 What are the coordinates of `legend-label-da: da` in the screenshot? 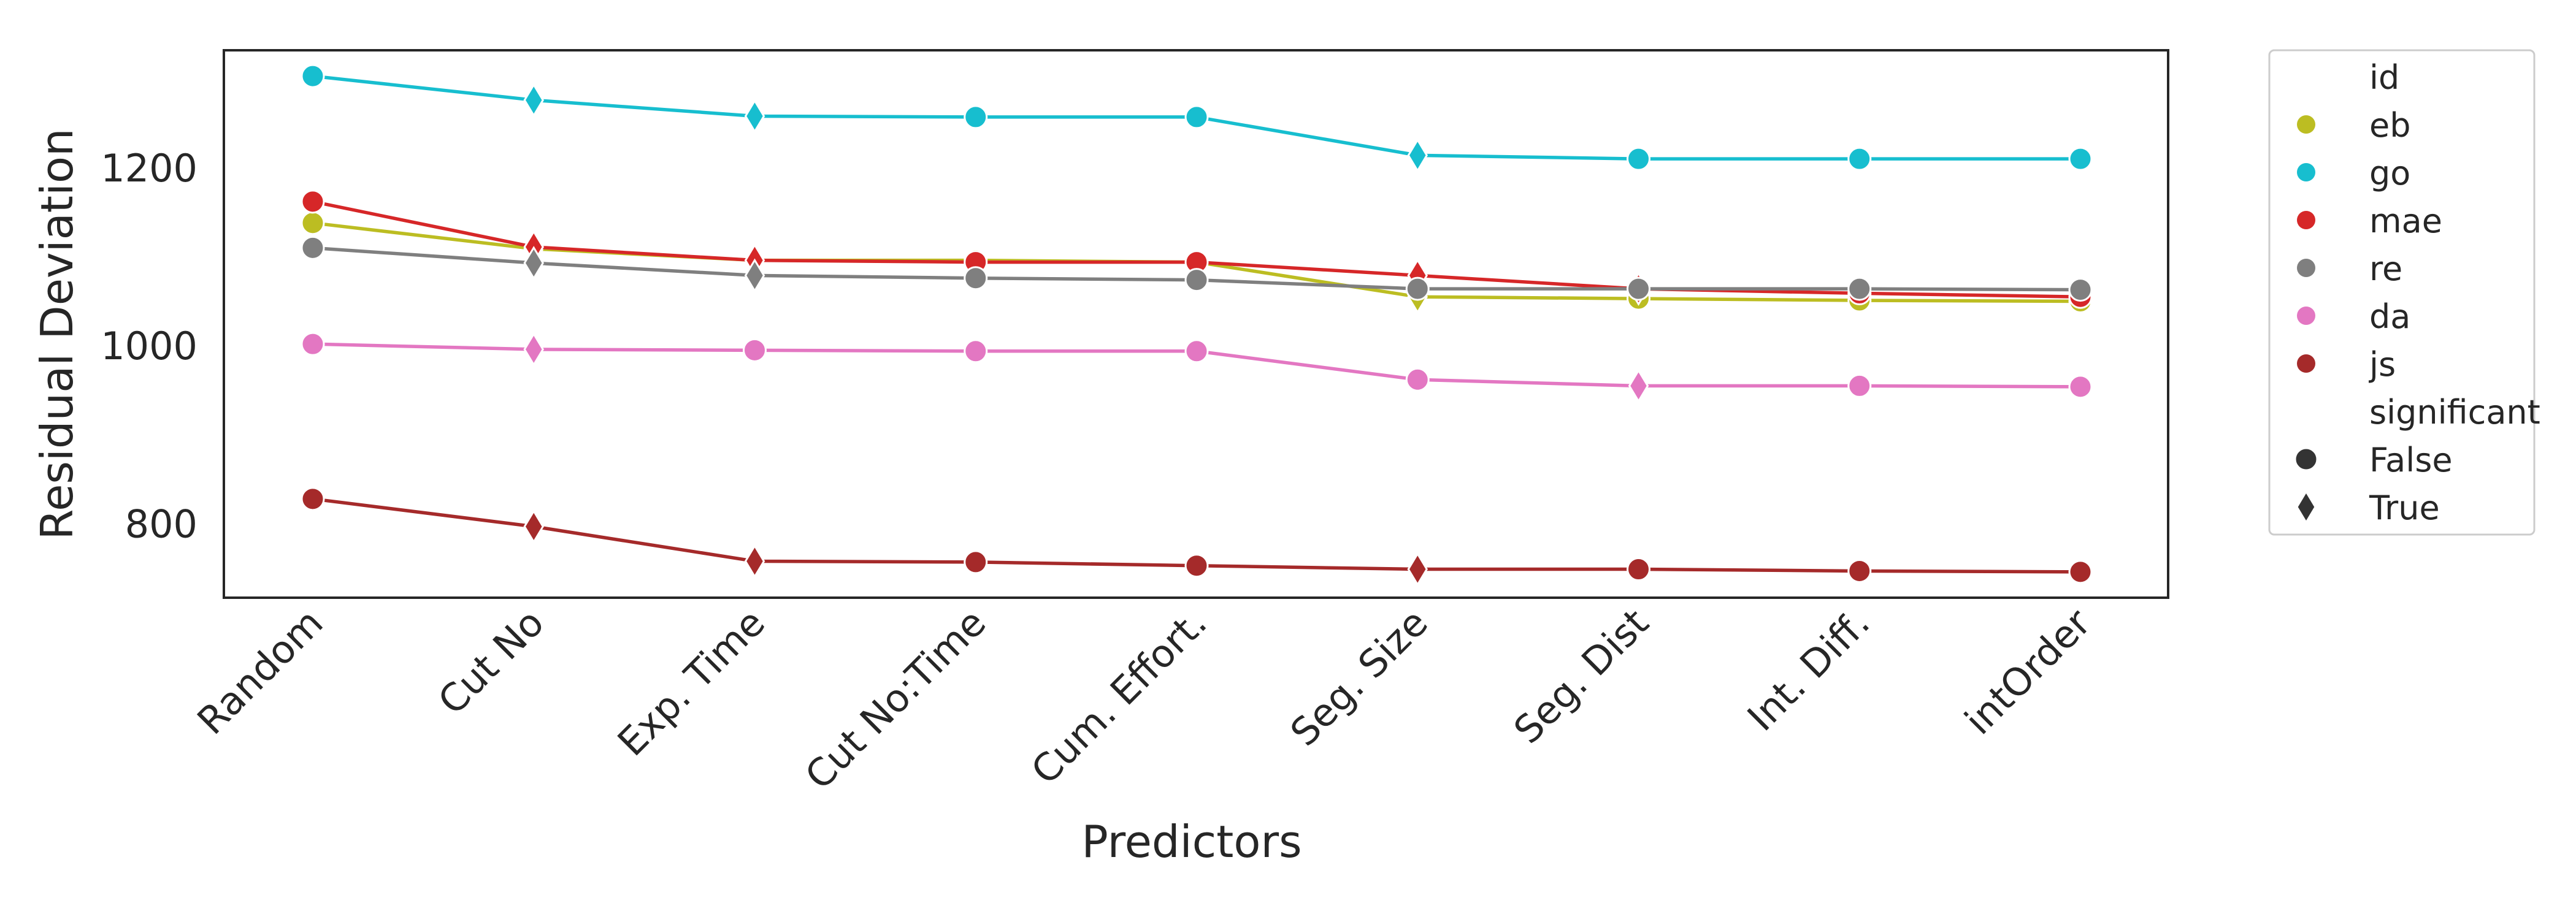 It's located at (2389, 316).